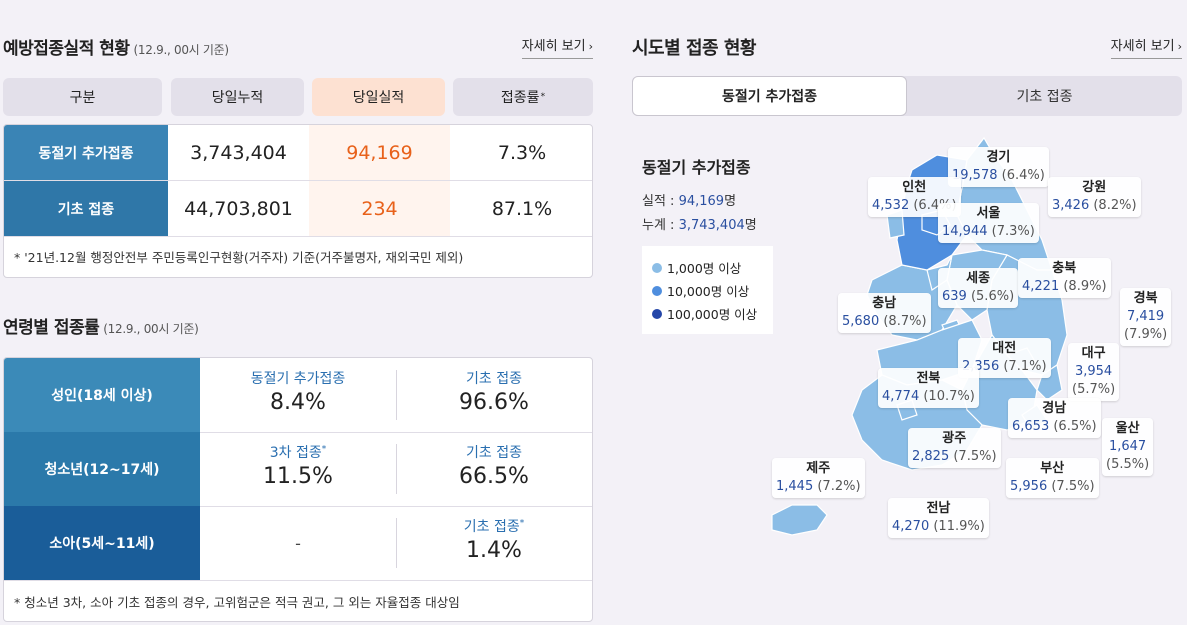 The width and height of the screenshot is (1187, 625). I want to click on region-label-gyeonggi: 경기 19,578 (6.4%), so click(998, 167).